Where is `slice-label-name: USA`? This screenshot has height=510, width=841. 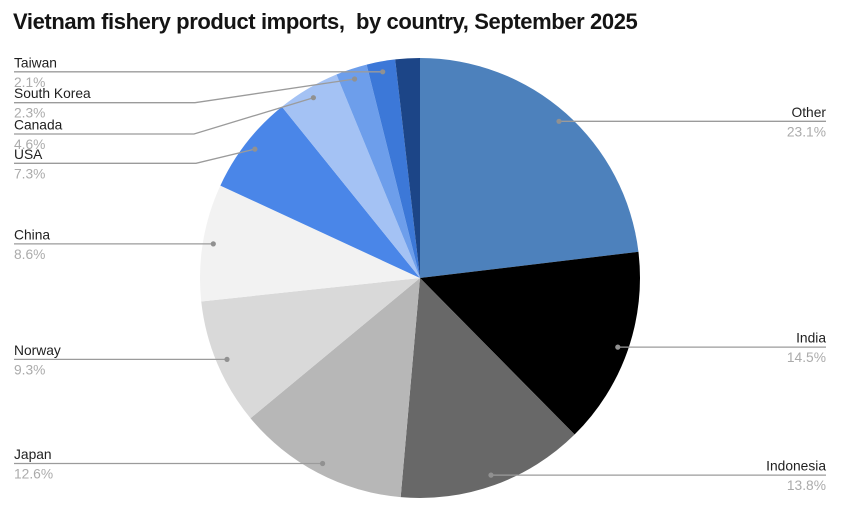
slice-label-name: USA is located at coordinates (28, 154).